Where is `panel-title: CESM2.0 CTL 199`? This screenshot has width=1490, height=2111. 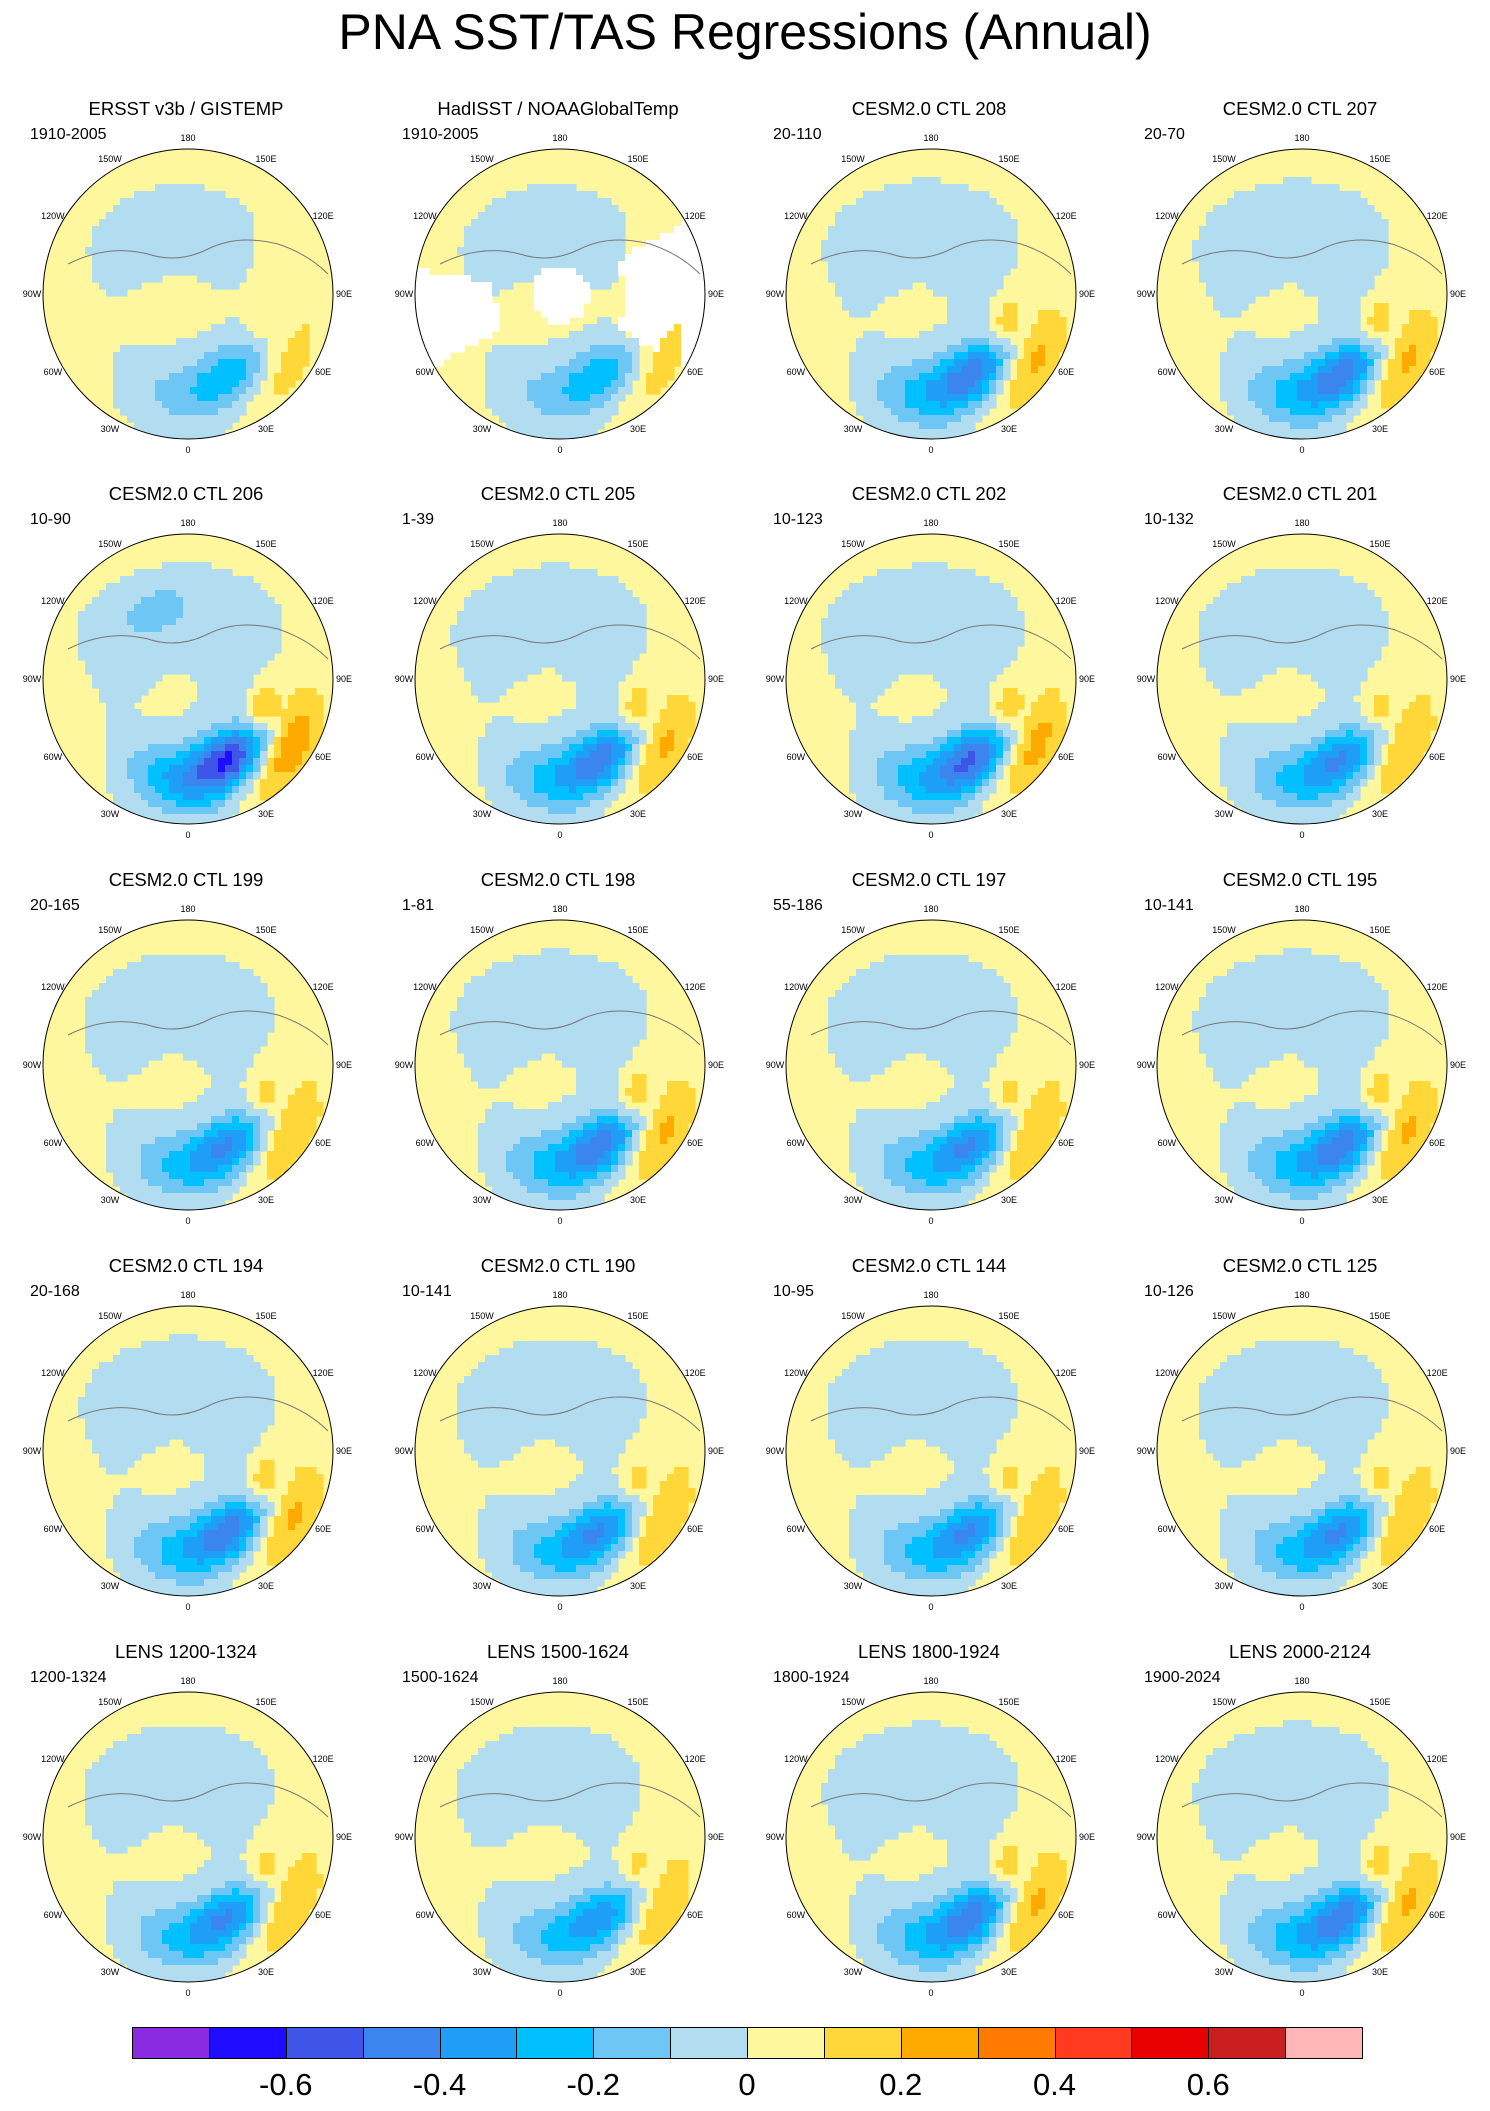 panel-title: CESM2.0 CTL 199 is located at coordinates (186, 879).